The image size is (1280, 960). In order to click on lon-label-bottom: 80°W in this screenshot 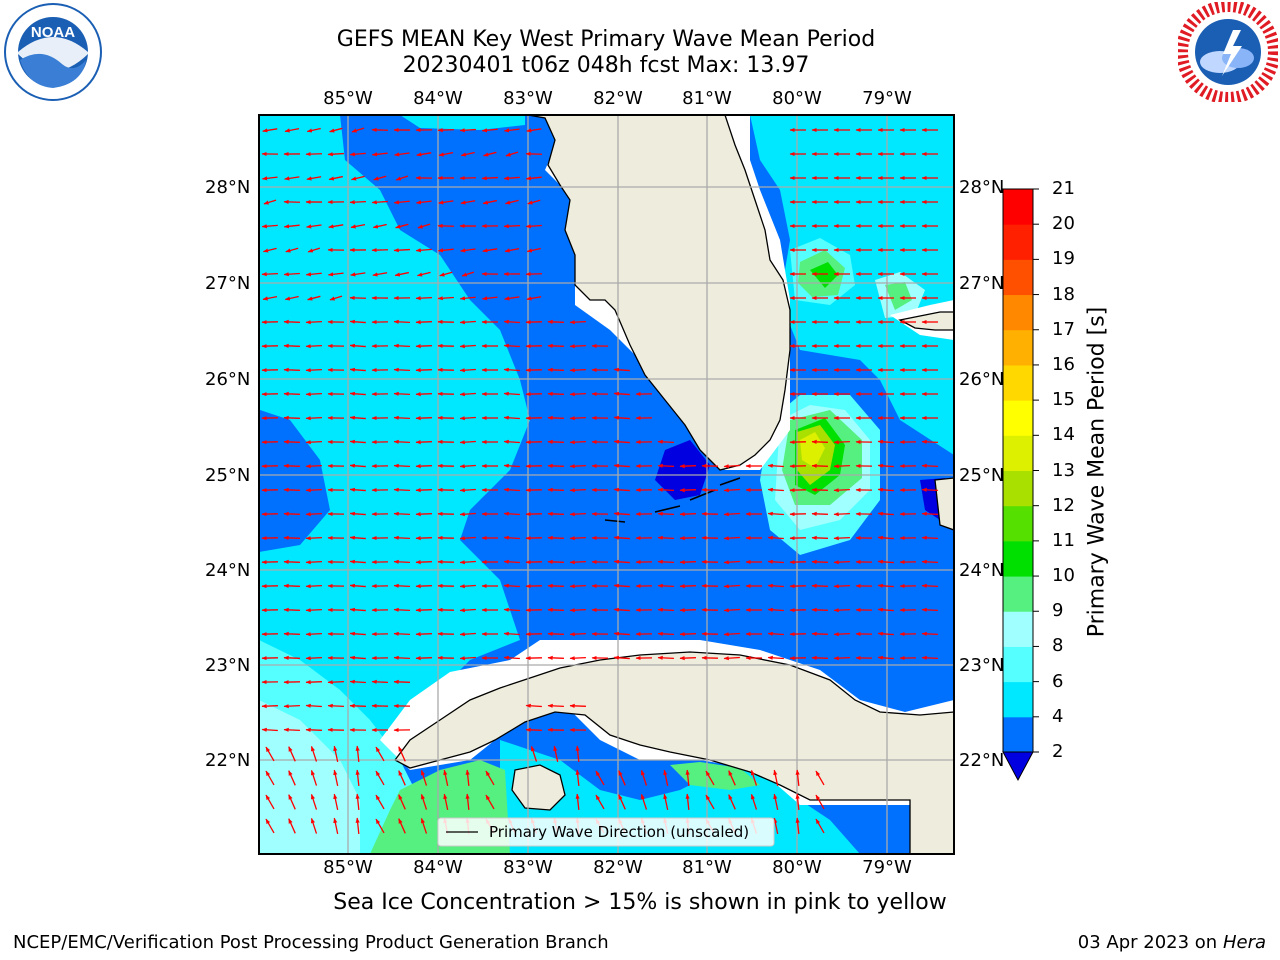, I will do `click(797, 867)`.